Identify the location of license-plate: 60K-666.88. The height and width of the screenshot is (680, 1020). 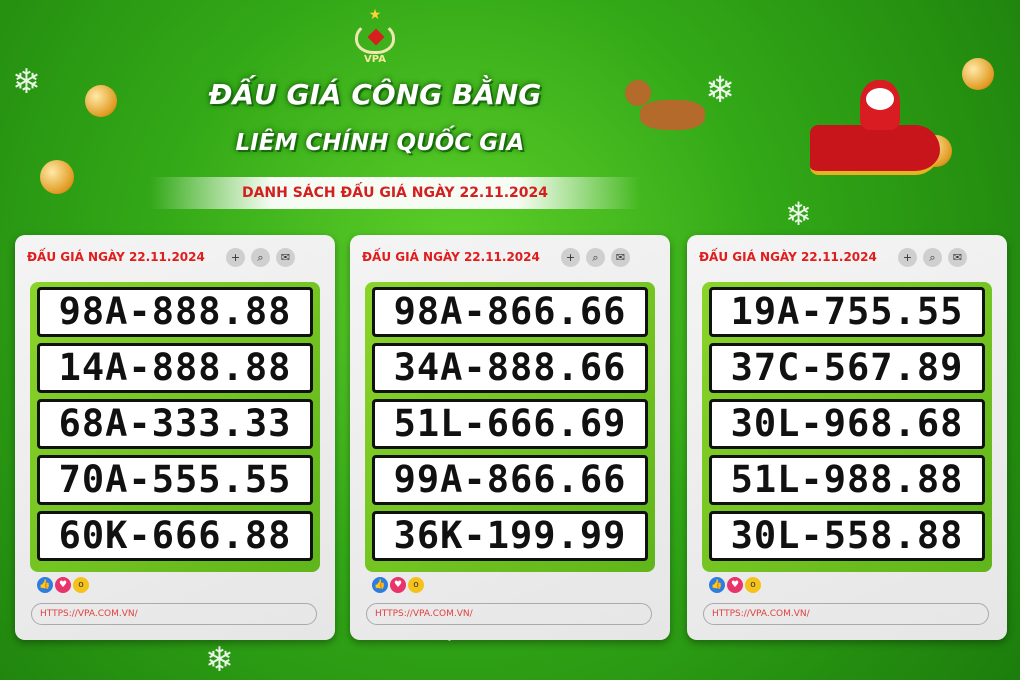
(175, 536).